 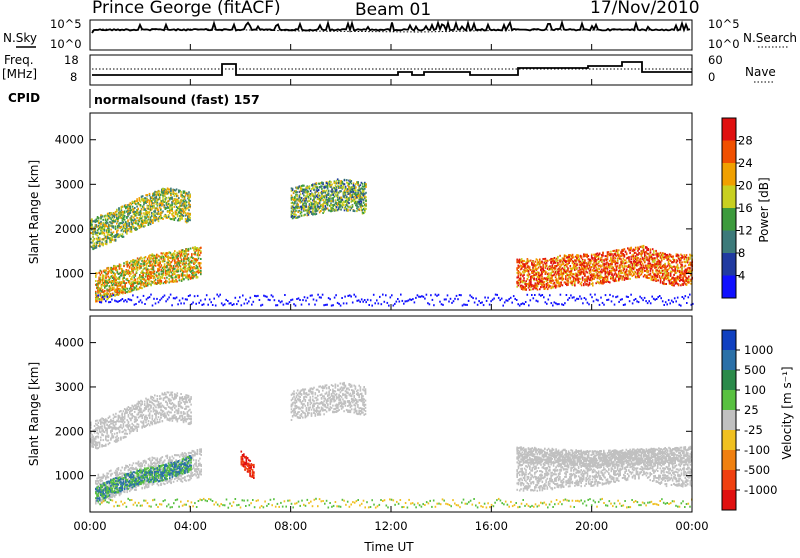 What do you see at coordinates (389, 69) in the screenshot?
I see `freq-panel: Freq. [MHz] 18 8 60 0 Nave` at bounding box center [389, 69].